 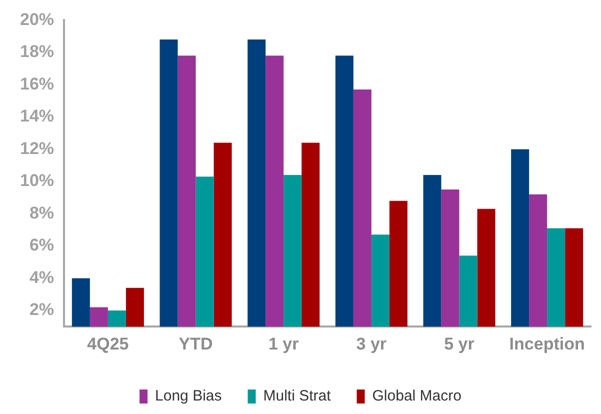 I want to click on x-tick-label: 4Q25, so click(x=108, y=344).